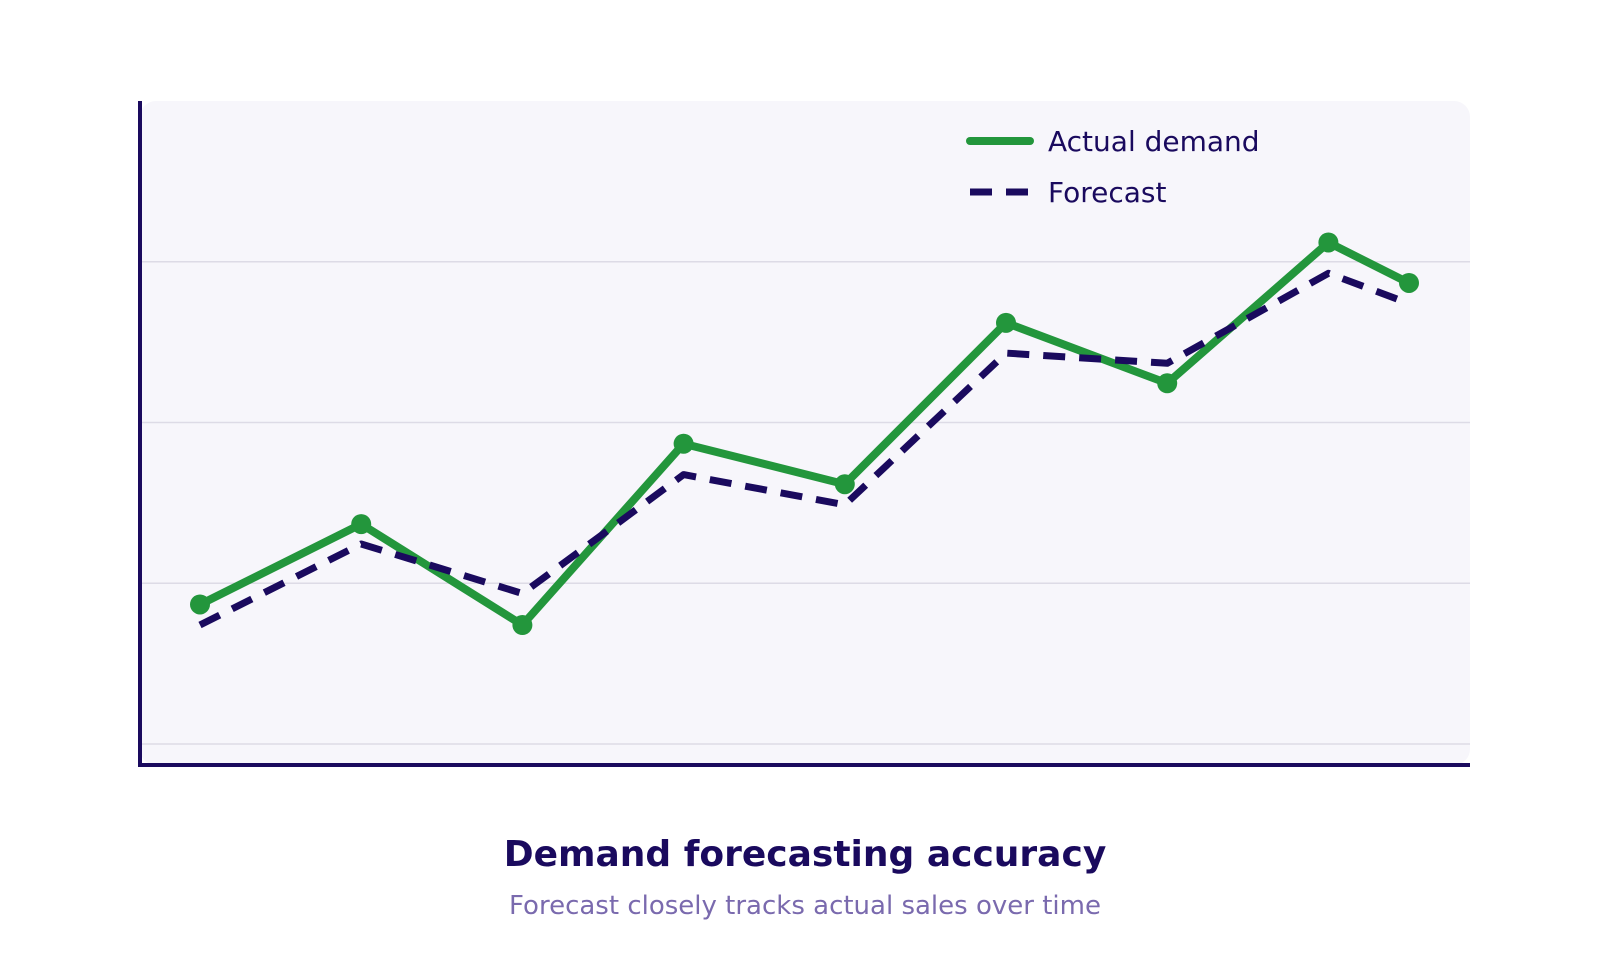 This screenshot has width=1600, height=960. Describe the element at coordinates (1113, 167) in the screenshot. I see `legend: Actual demand Forecast` at that location.